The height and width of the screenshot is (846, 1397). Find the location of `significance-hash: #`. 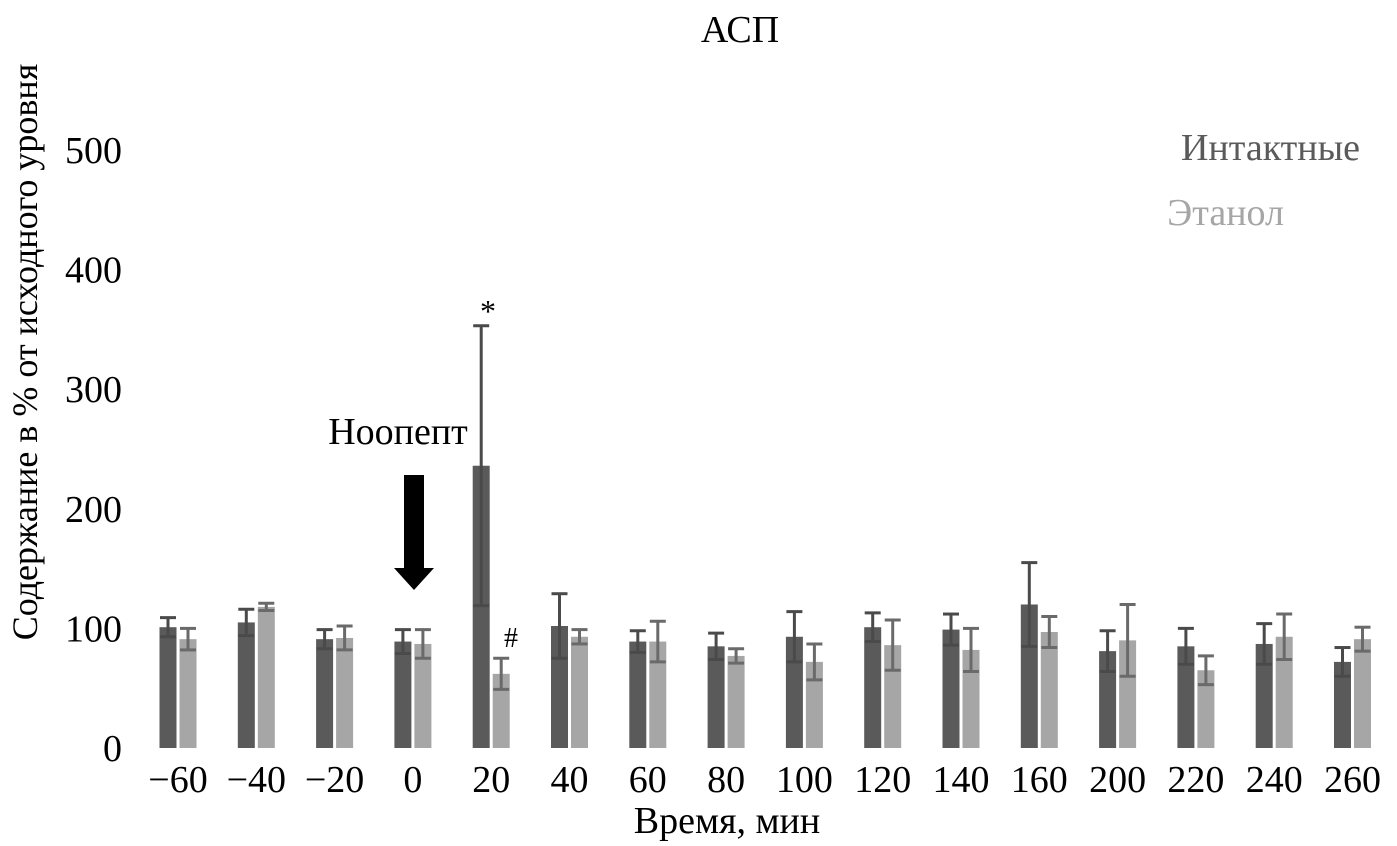

significance-hash: # is located at coordinates (511, 638).